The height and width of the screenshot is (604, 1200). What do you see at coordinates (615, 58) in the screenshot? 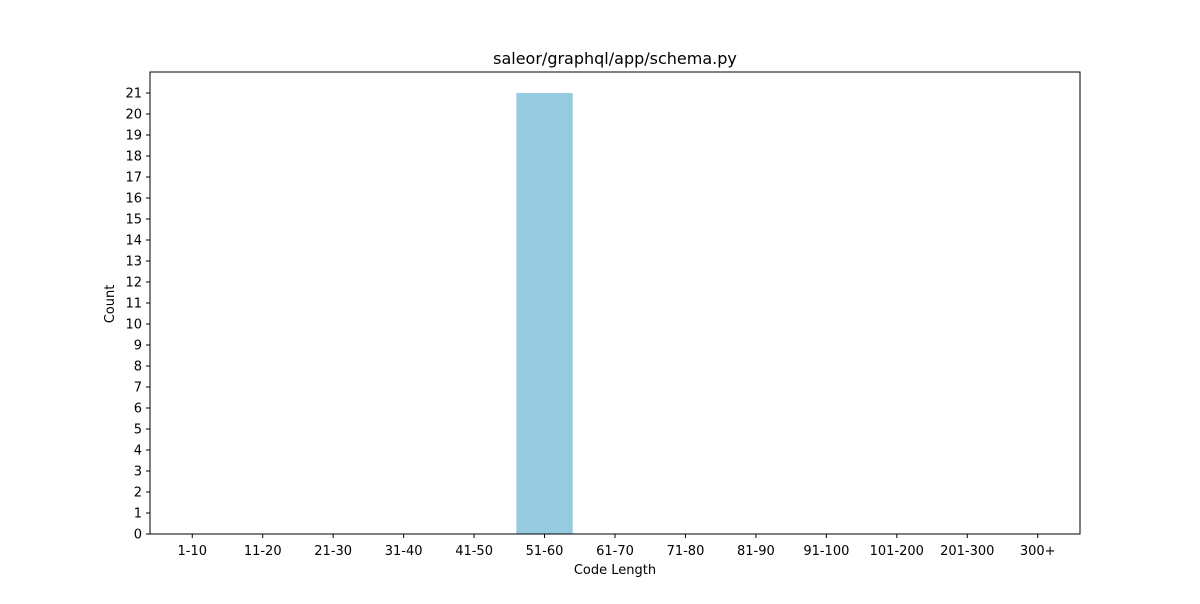
I see `chart-title: saleor/graphql/app/schema.py` at bounding box center [615, 58].